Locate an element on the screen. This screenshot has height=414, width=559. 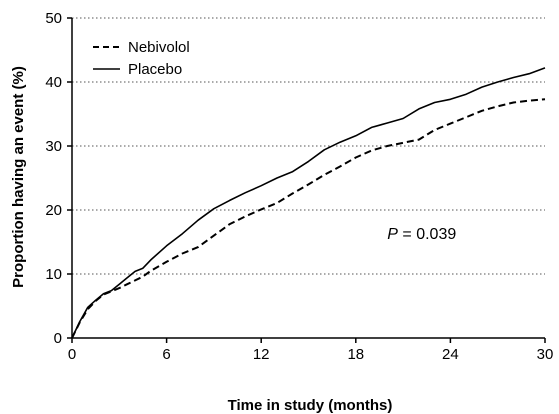
y-tick-label-10: 10 is located at coordinates (53, 274).